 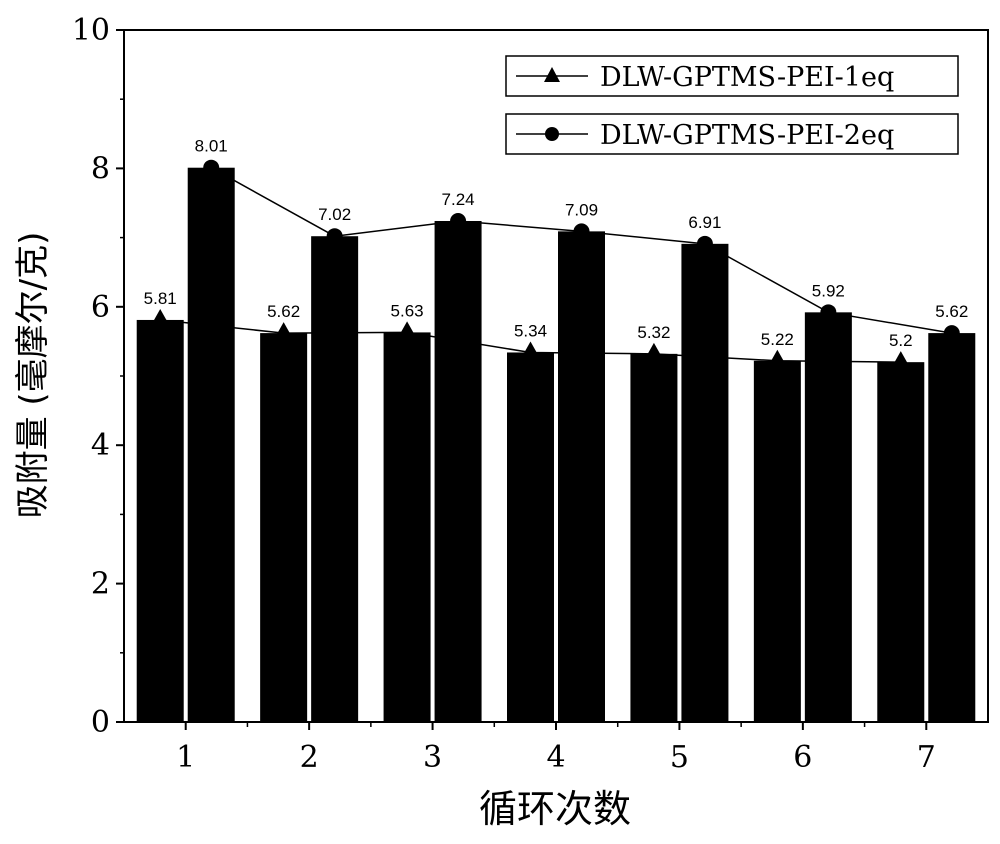 I want to click on y-tick-label: 0, so click(x=100, y=722).